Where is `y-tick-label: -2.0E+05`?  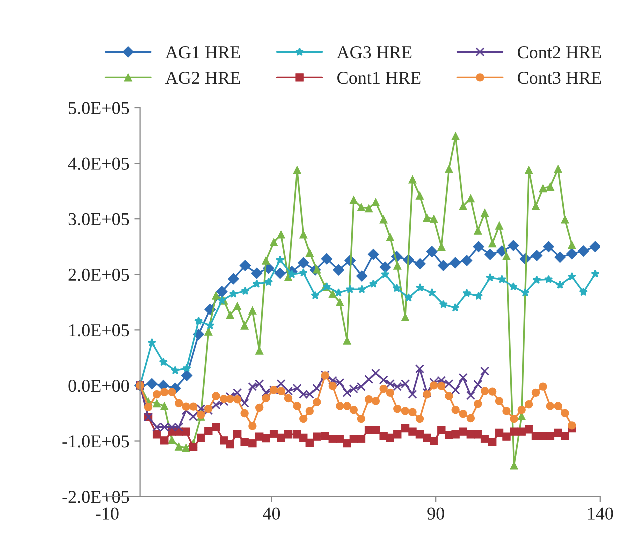
y-tick-label: -2.0E+05 is located at coordinates (96, 497).